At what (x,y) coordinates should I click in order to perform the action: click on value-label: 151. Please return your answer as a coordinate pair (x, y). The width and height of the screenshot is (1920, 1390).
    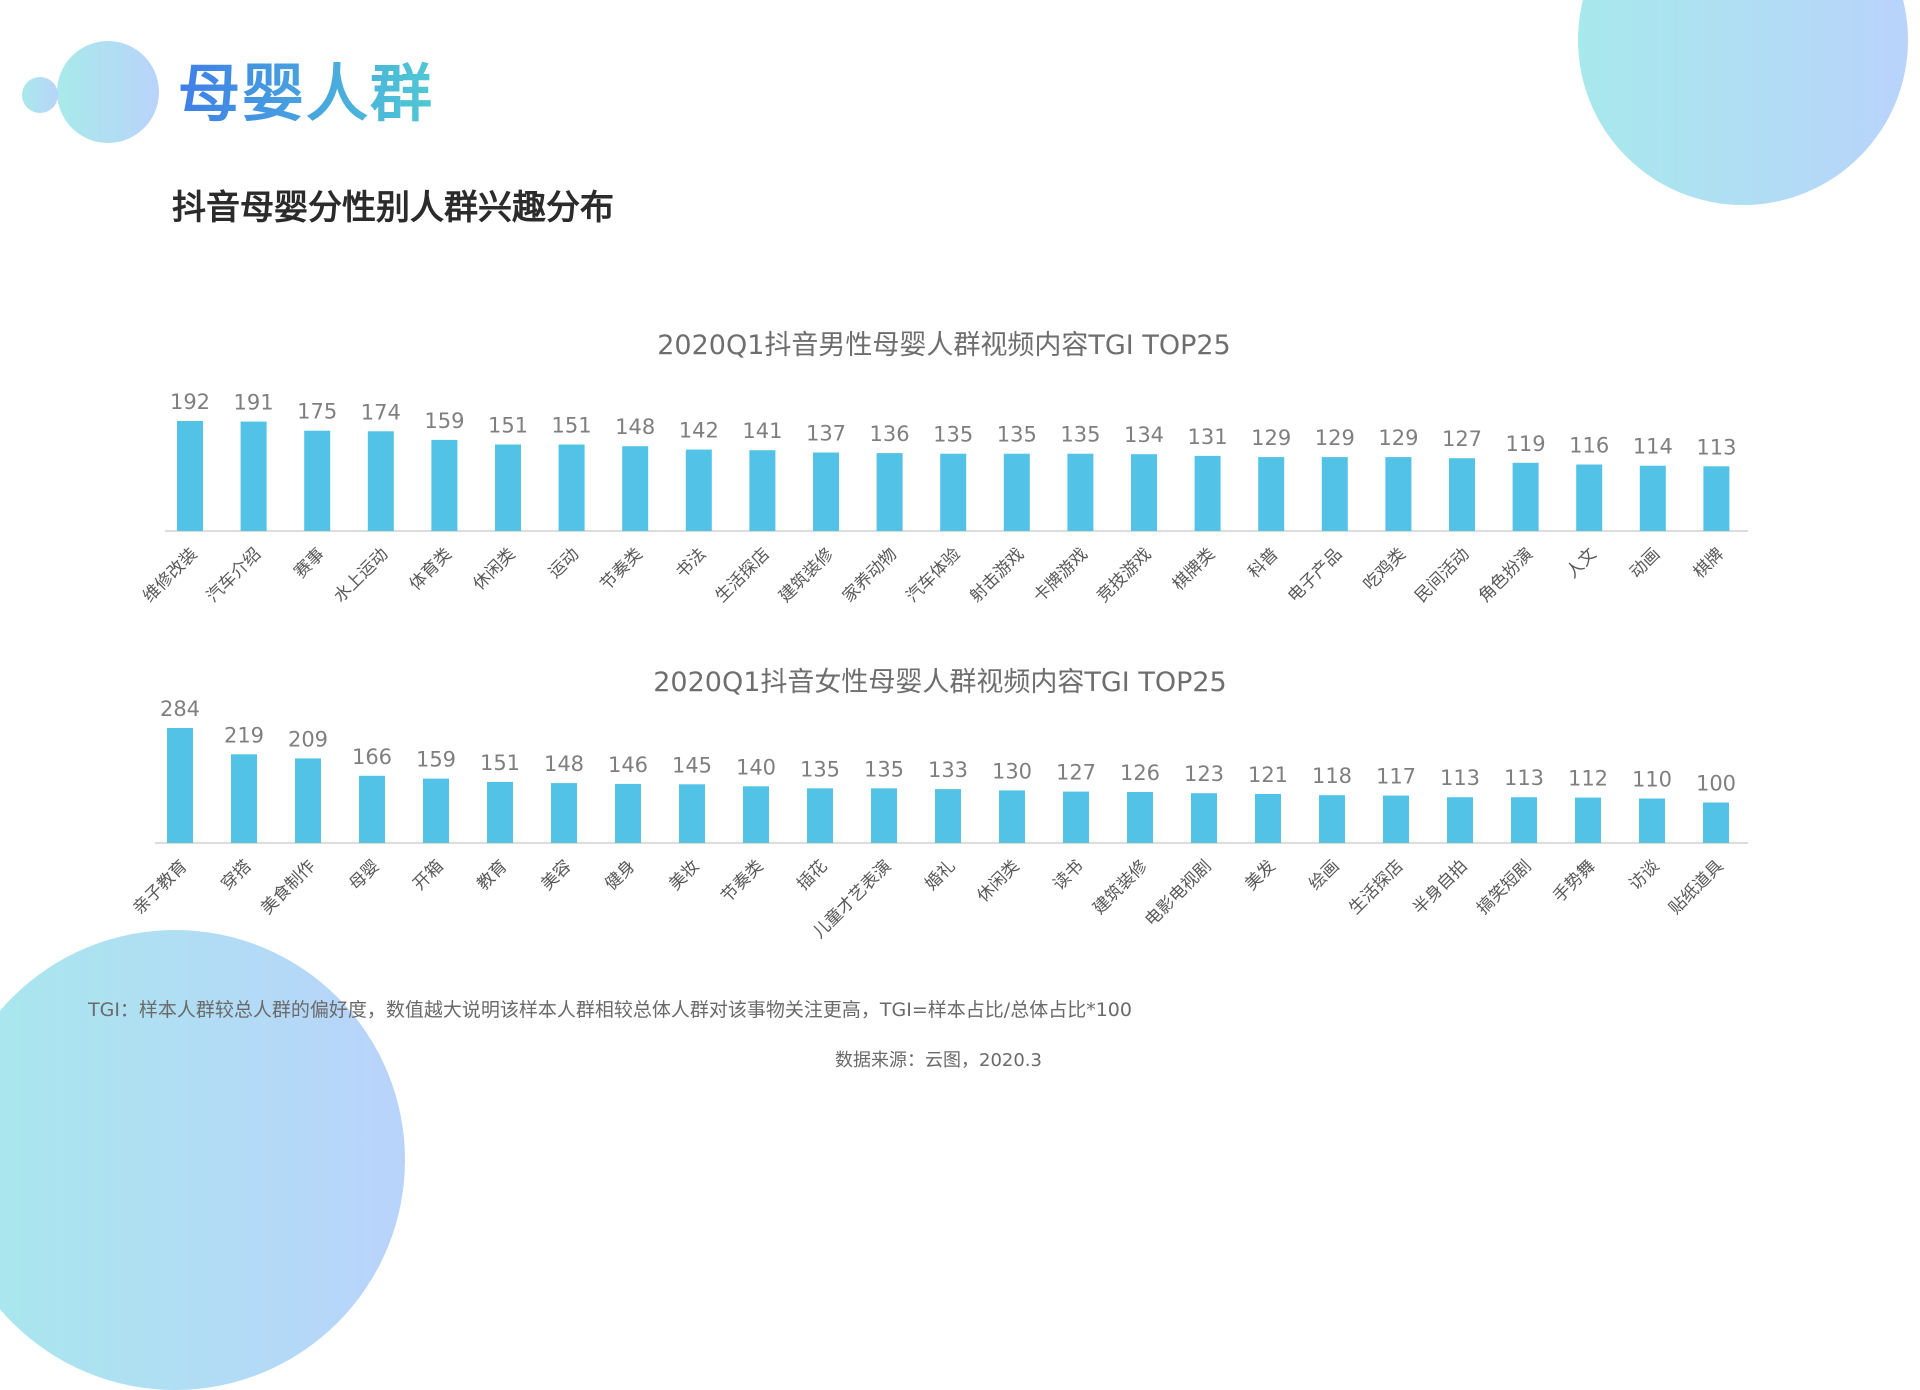
    Looking at the image, I should click on (508, 426).